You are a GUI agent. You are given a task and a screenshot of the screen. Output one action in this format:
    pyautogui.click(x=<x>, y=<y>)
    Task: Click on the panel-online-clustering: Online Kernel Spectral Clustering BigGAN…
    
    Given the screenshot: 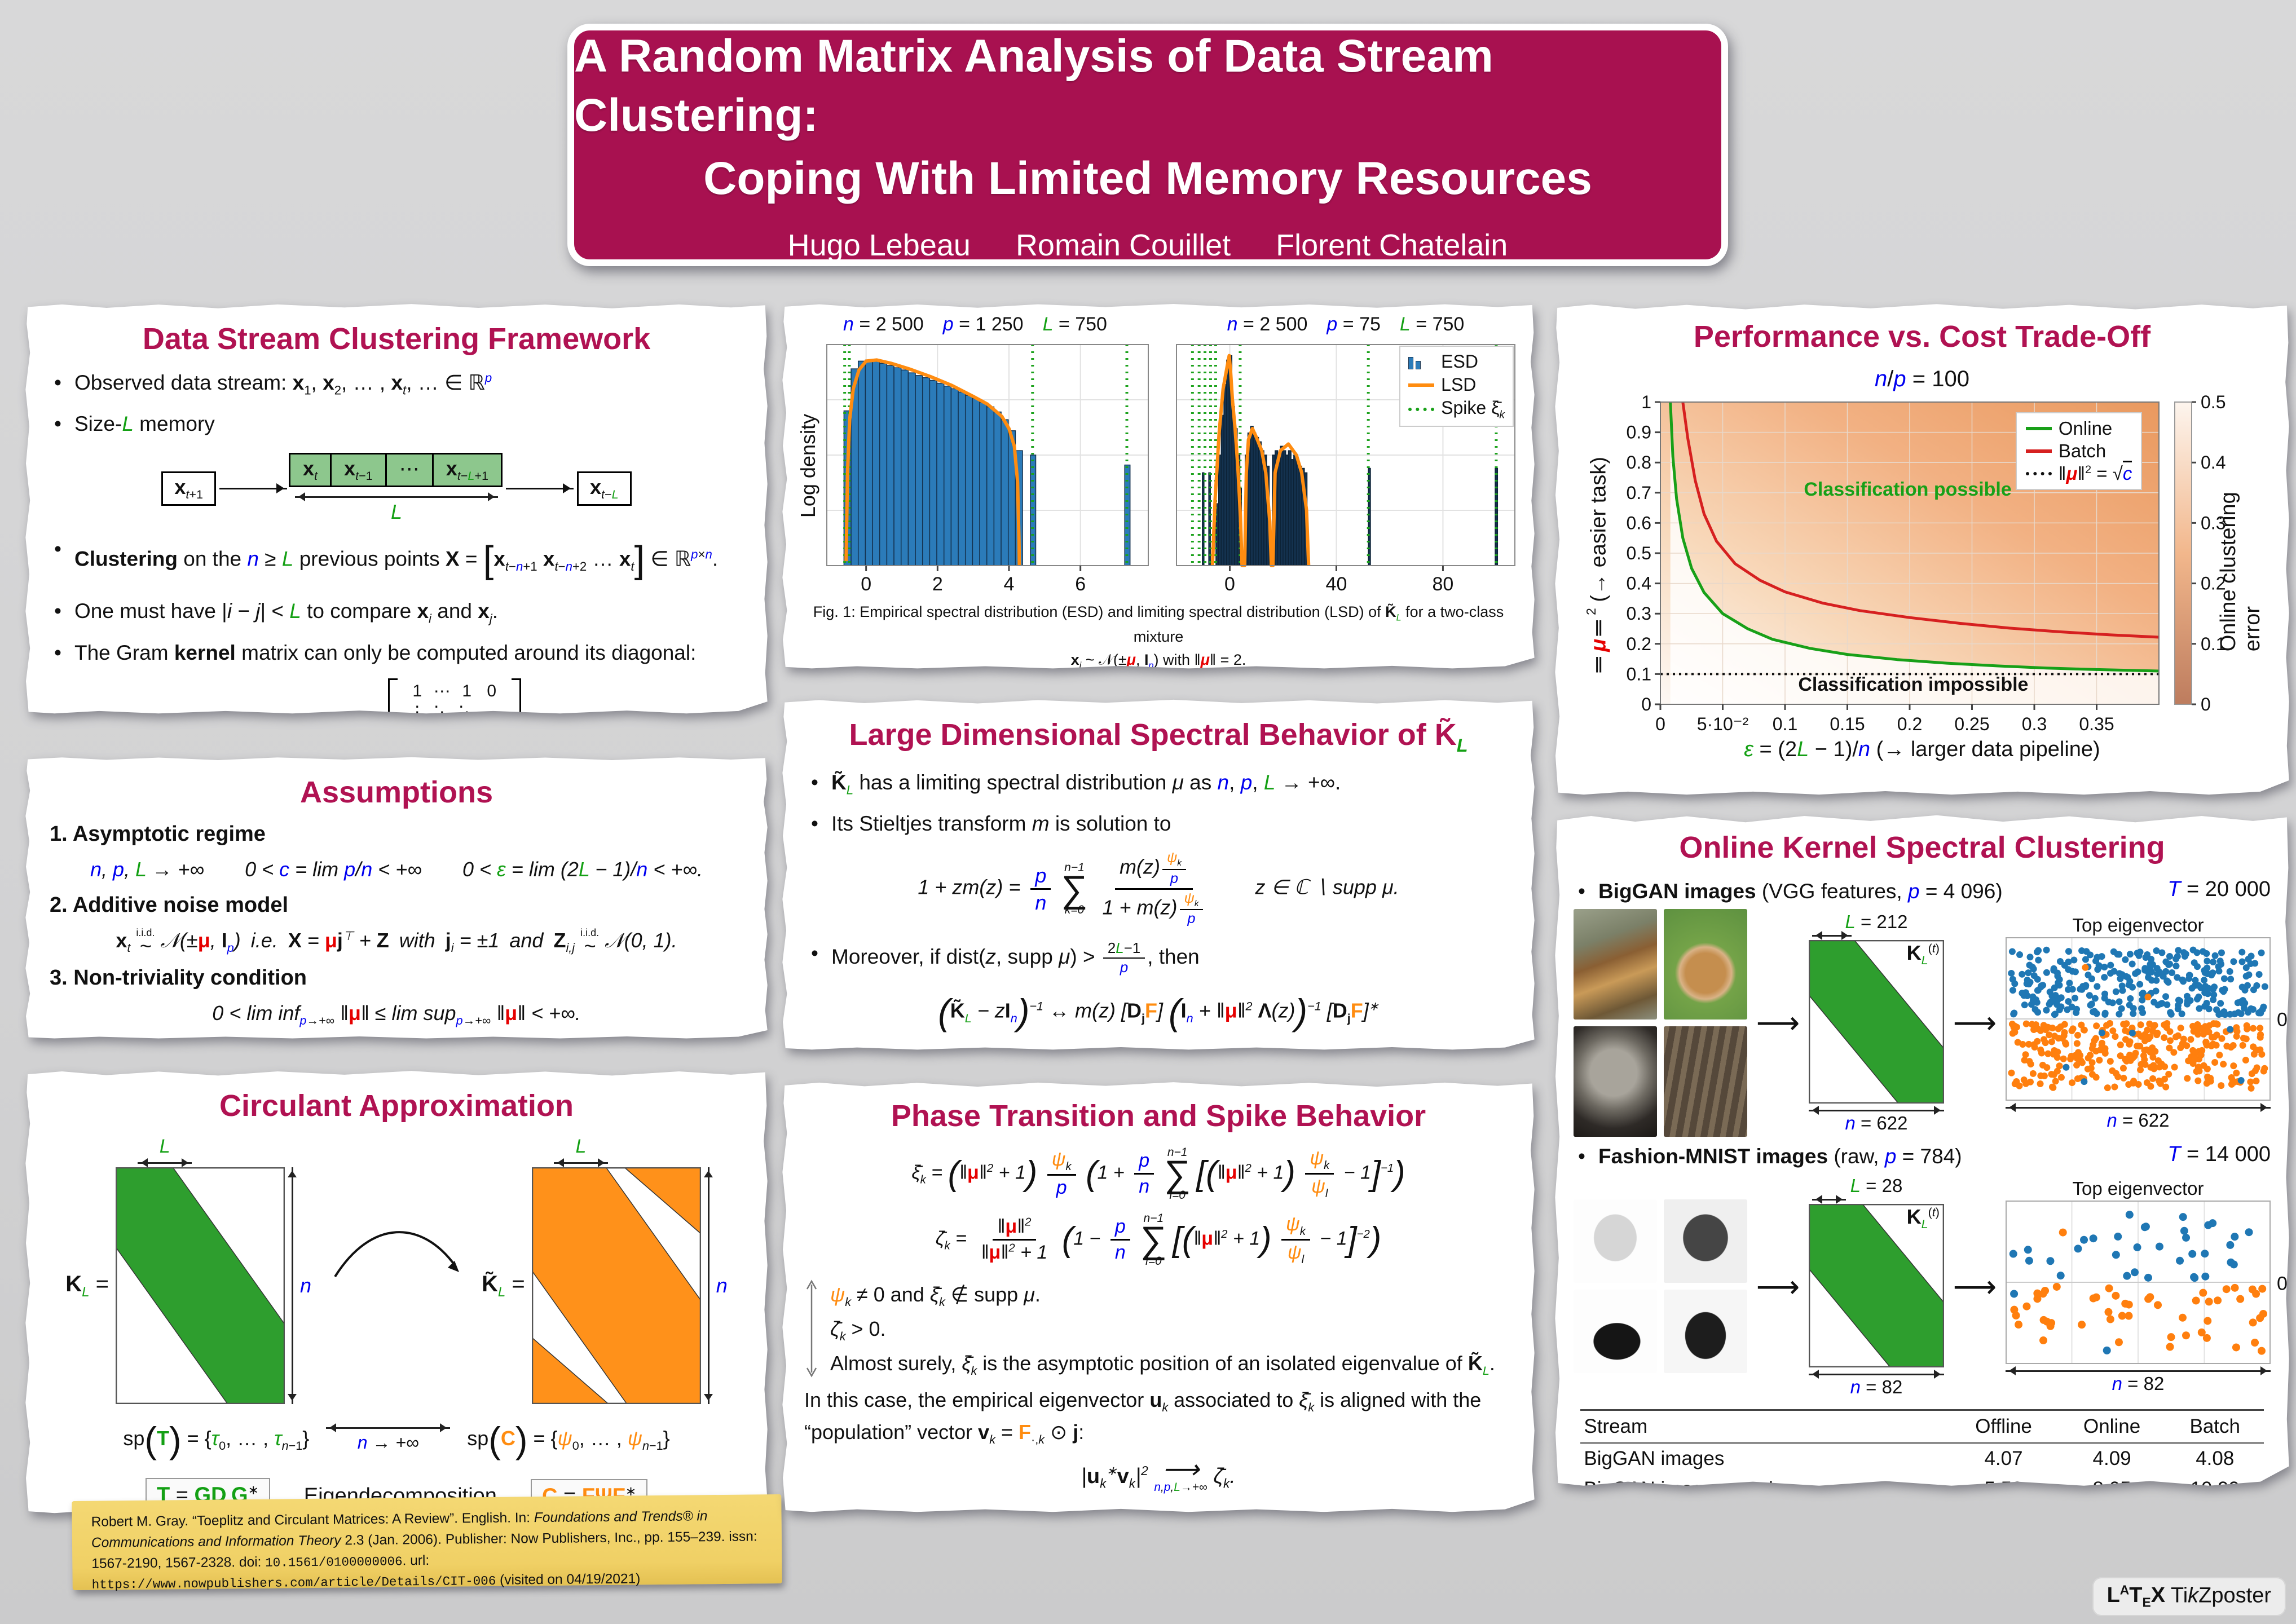 What is the action you would take?
    pyautogui.click(x=1922, y=1150)
    